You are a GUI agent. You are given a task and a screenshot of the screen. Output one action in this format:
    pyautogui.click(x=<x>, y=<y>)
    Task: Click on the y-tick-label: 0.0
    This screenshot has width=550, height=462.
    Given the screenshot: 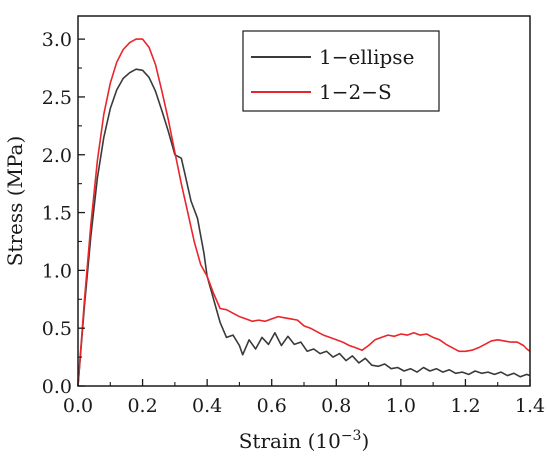 What is the action you would take?
    pyautogui.click(x=57, y=387)
    